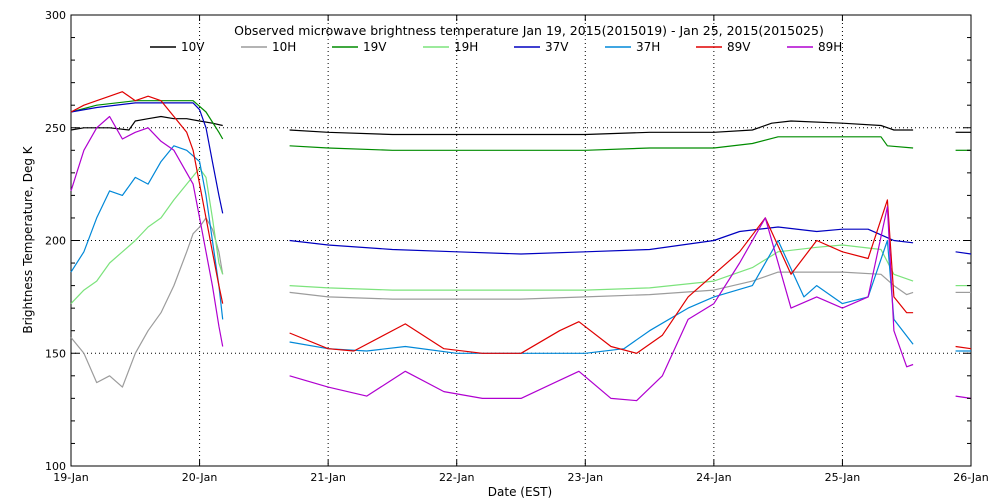 The width and height of the screenshot is (1000, 500). Describe the element at coordinates (466, 47) in the screenshot. I see `legend-label-19h: 19H` at that location.